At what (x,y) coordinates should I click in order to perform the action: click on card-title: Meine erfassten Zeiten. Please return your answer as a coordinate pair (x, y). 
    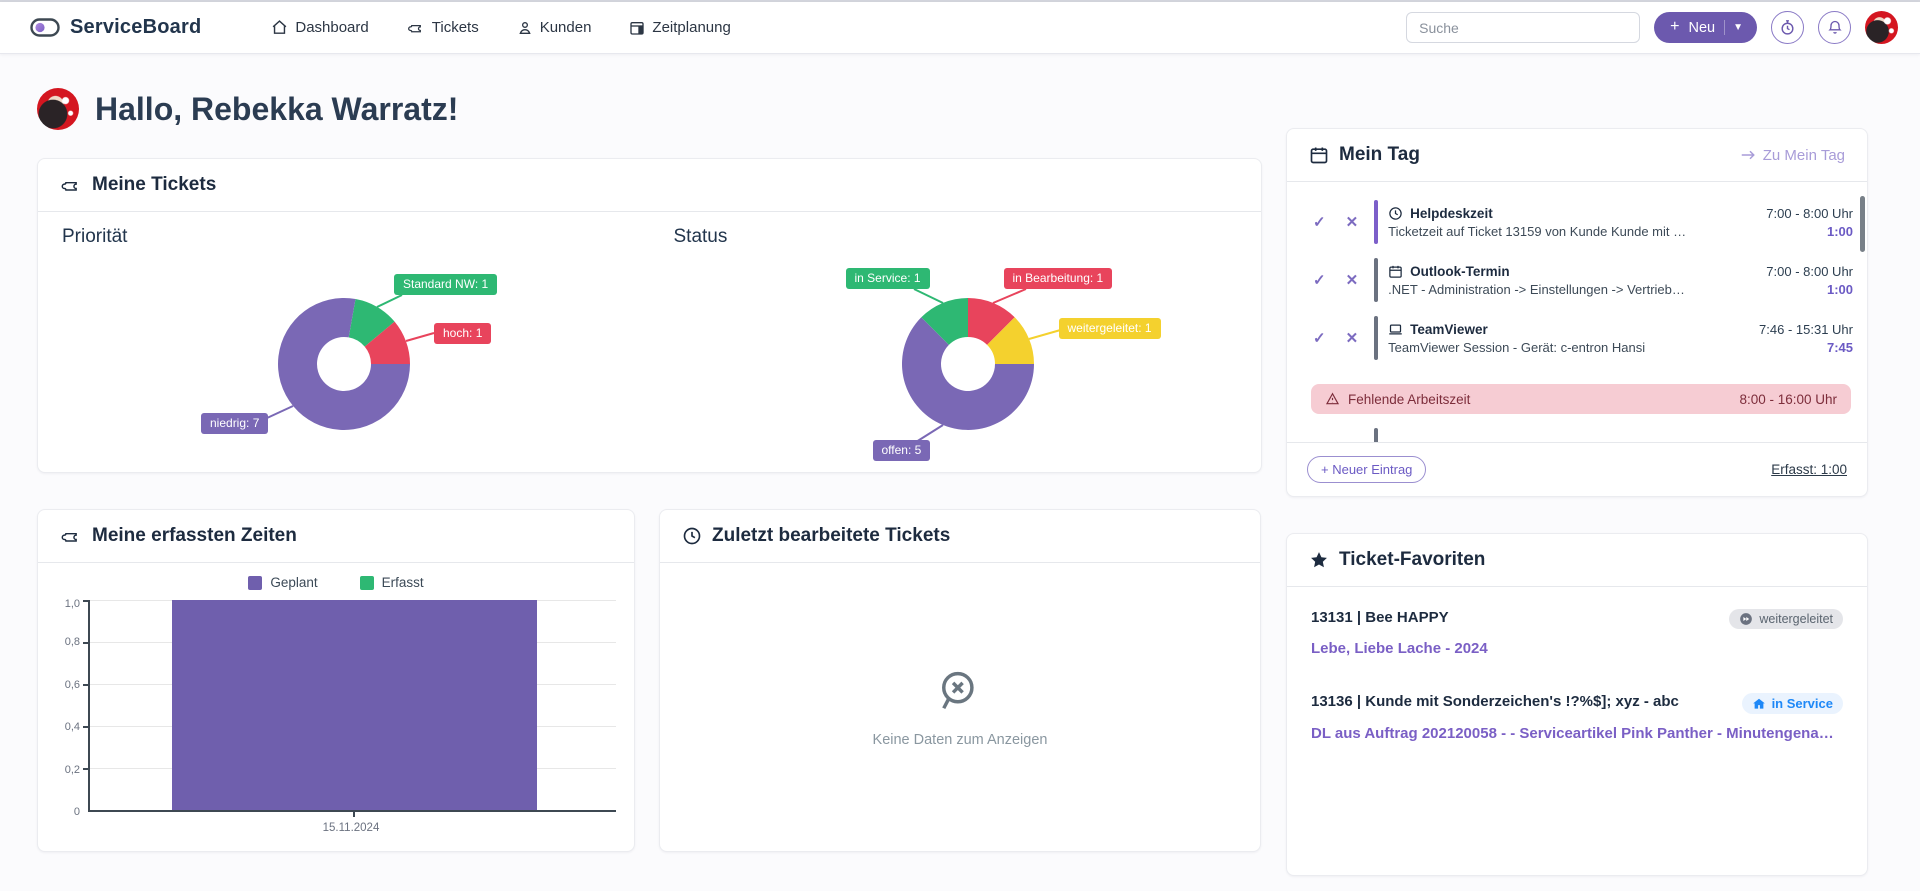
    Looking at the image, I should click on (194, 535).